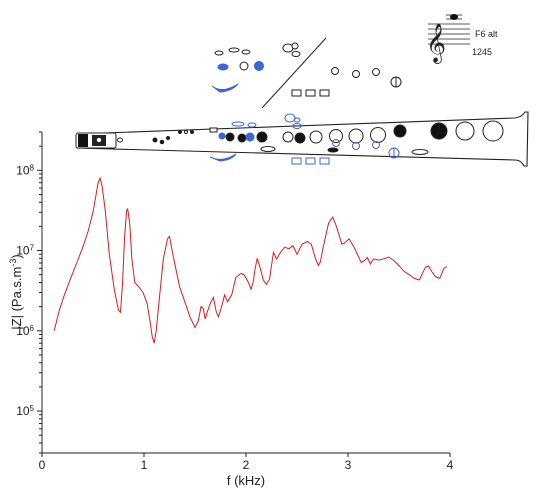 This screenshot has height=500, width=560. Describe the element at coordinates (486, 34) in the screenshot. I see `note-text: F6 alt` at that location.